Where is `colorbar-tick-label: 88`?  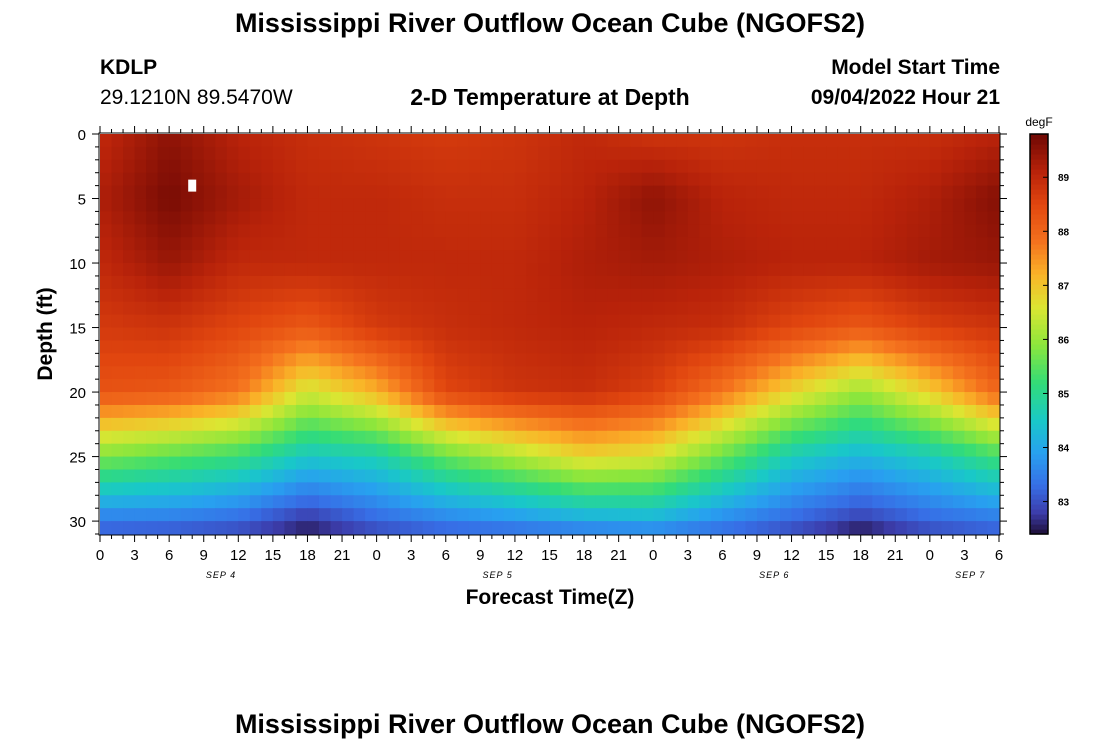 colorbar-tick-label: 88 is located at coordinates (1064, 232).